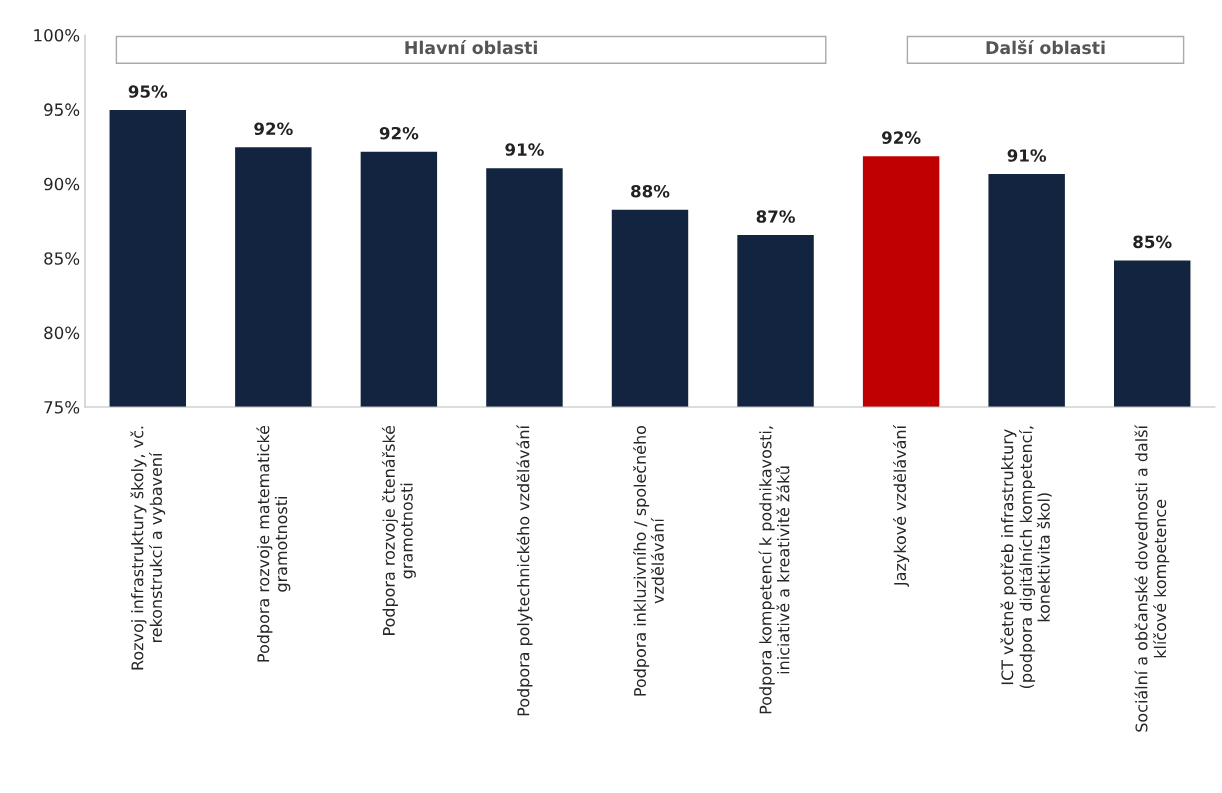 The image size is (1222, 793). I want to click on x-tick-label: Jazykové vzdělávání, so click(901, 505).